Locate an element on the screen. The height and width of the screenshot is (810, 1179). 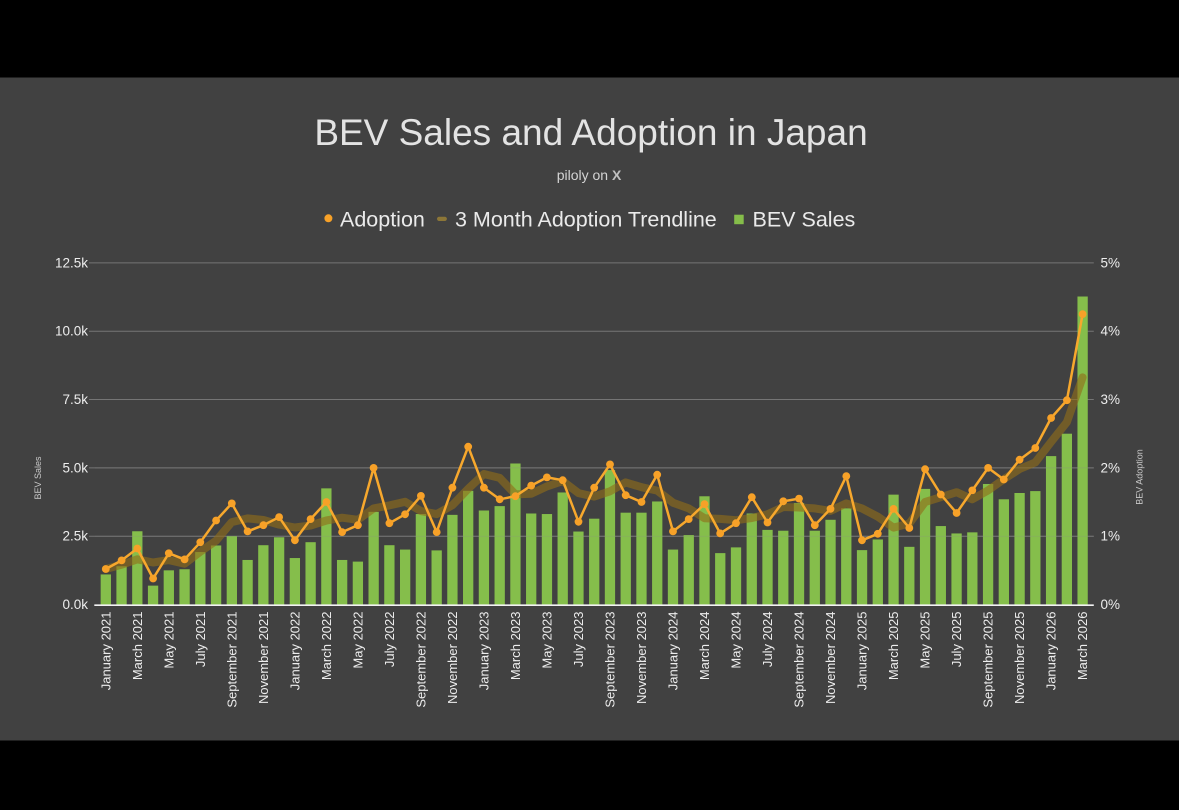
svg-text: 1% is located at coordinates (1111, 536).